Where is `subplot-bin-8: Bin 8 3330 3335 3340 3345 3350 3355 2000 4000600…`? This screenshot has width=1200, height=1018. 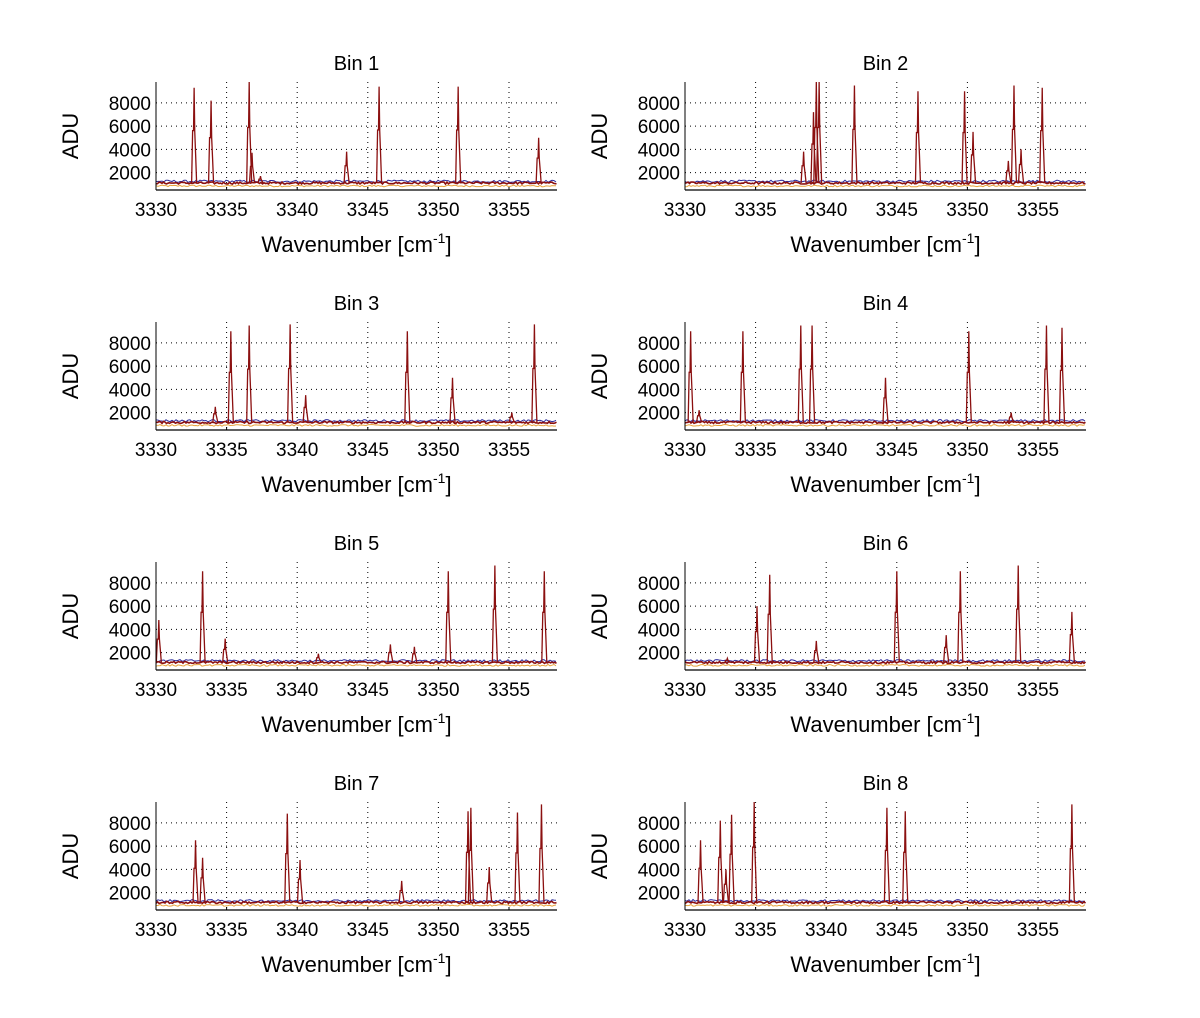
subplot-bin-8: Bin 8 3330 3335 3340 3345 3350 3355 2000 4000600… is located at coordinates (837, 875).